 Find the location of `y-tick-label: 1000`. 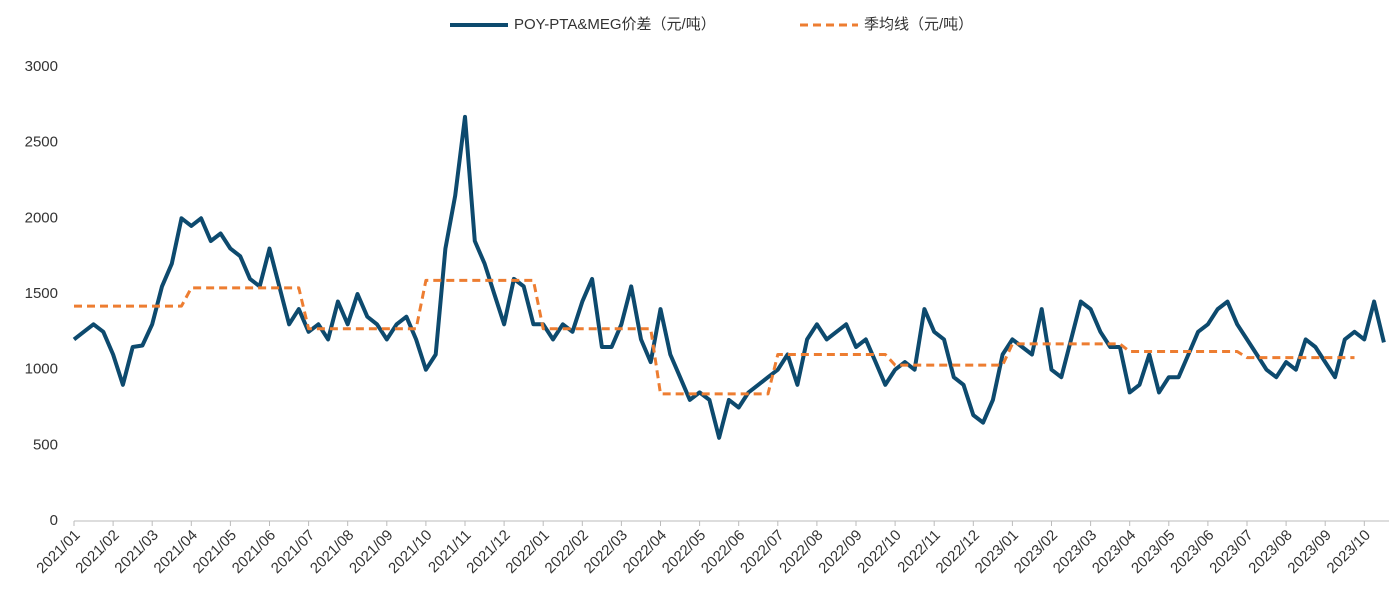

y-tick-label: 1000 is located at coordinates (41, 369).